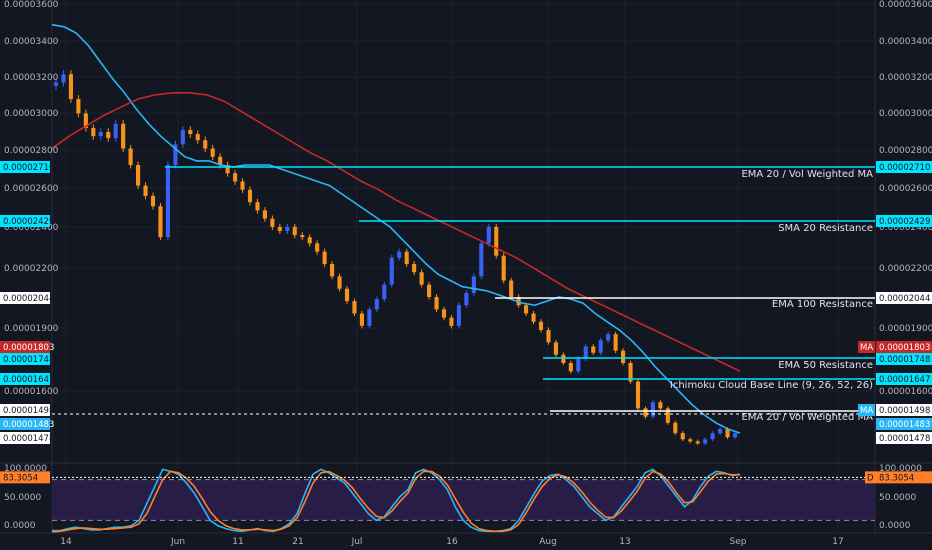 This screenshot has width=932, height=550. Describe the element at coordinates (900, 469) in the screenshot. I see `osc-tick-label-right: 100.0000` at that location.